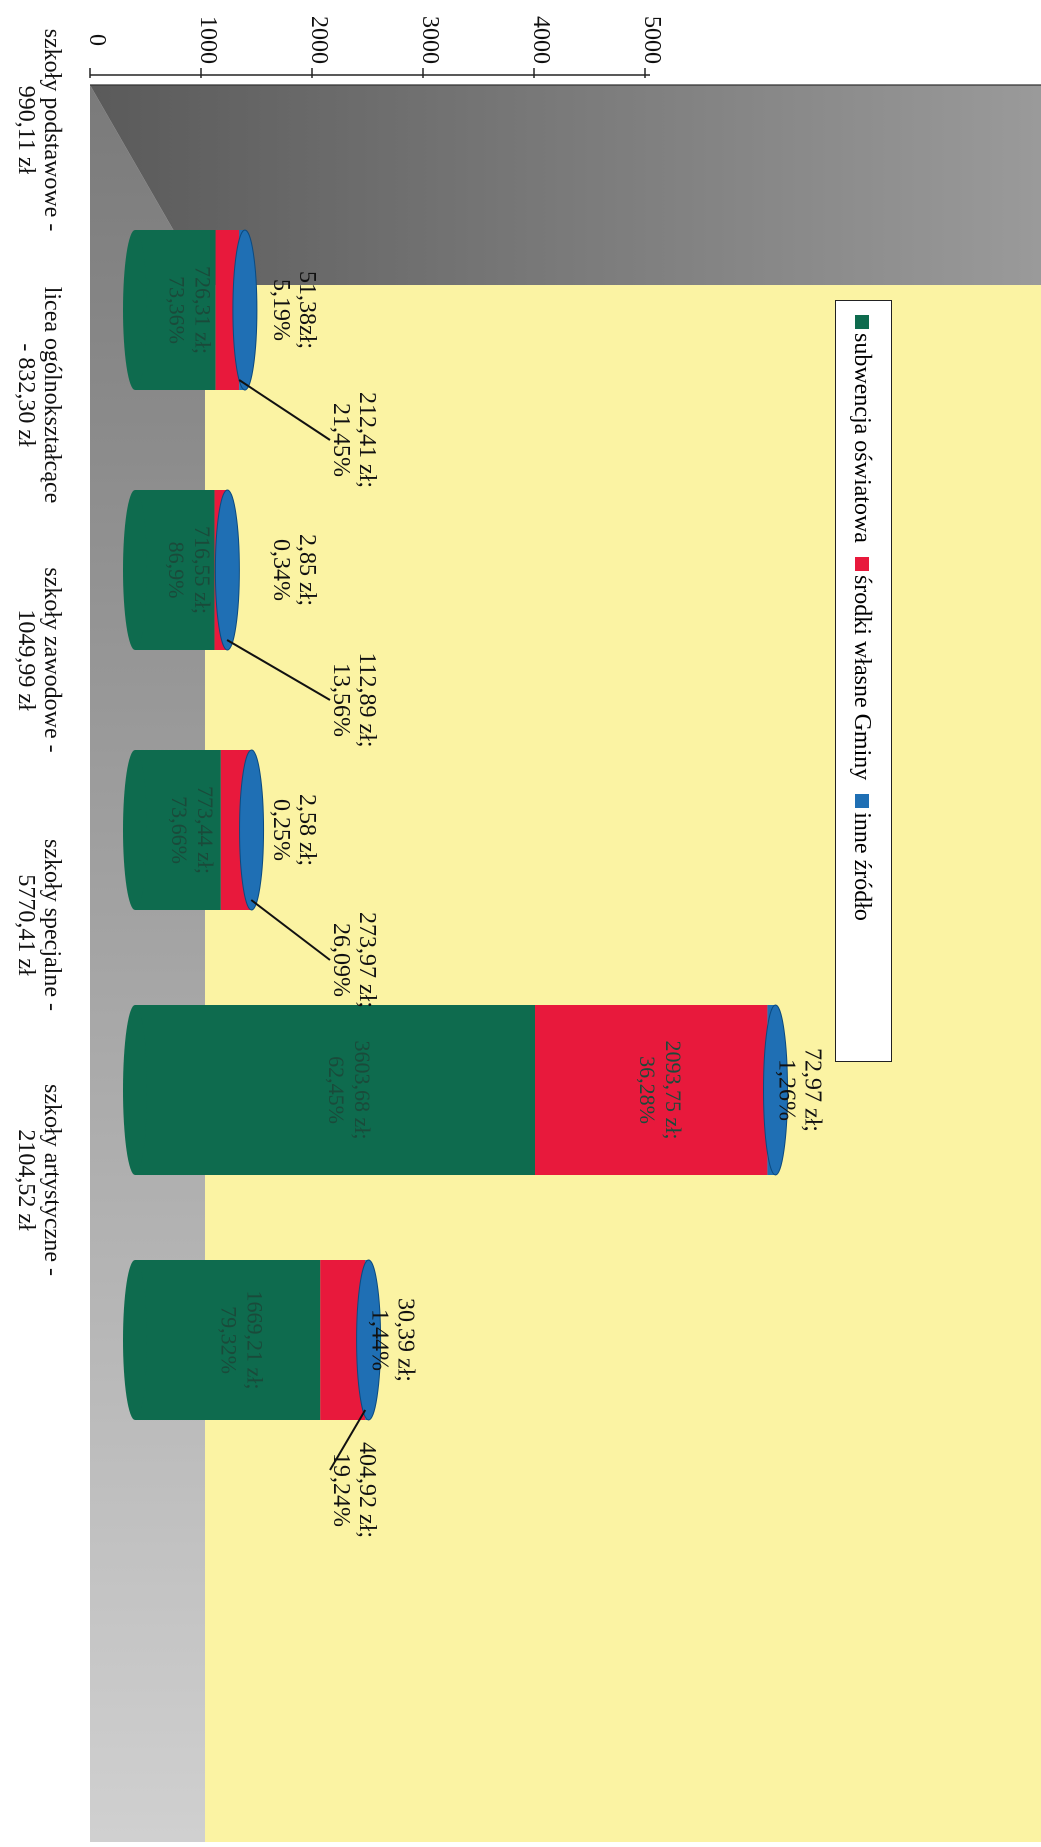 The width and height of the screenshot is (1041, 1847). Describe the element at coordinates (660, 1090) in the screenshot. I see `data-label-srodki: 2093,75 zł;36,28%` at that location.